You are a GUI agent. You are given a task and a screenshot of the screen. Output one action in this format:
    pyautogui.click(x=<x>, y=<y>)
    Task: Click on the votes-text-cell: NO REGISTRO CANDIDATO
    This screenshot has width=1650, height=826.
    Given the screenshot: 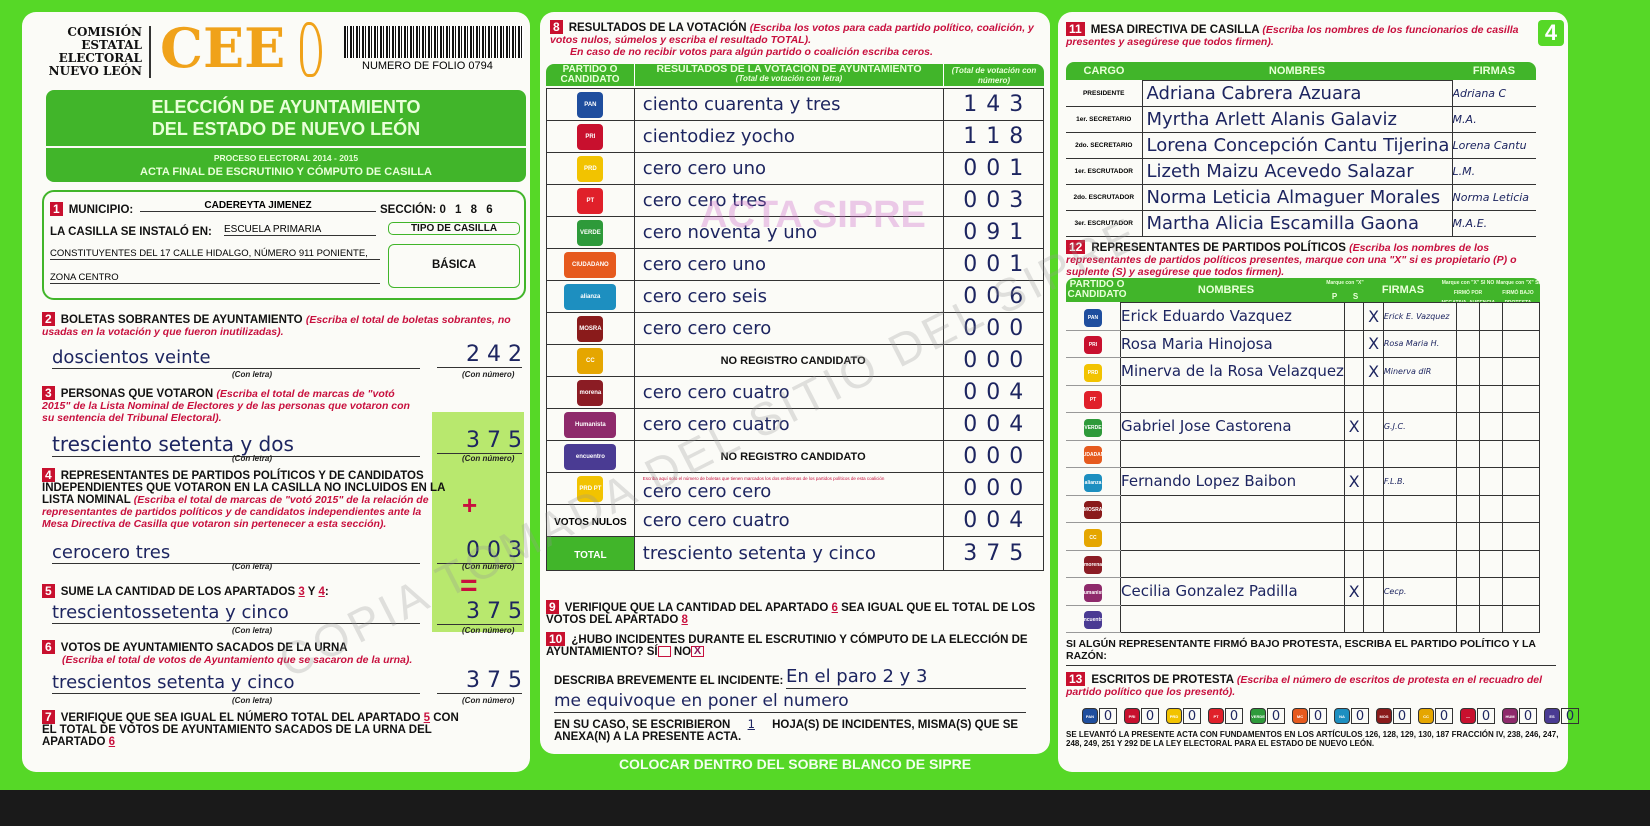 What is the action you would take?
    pyautogui.click(x=789, y=360)
    